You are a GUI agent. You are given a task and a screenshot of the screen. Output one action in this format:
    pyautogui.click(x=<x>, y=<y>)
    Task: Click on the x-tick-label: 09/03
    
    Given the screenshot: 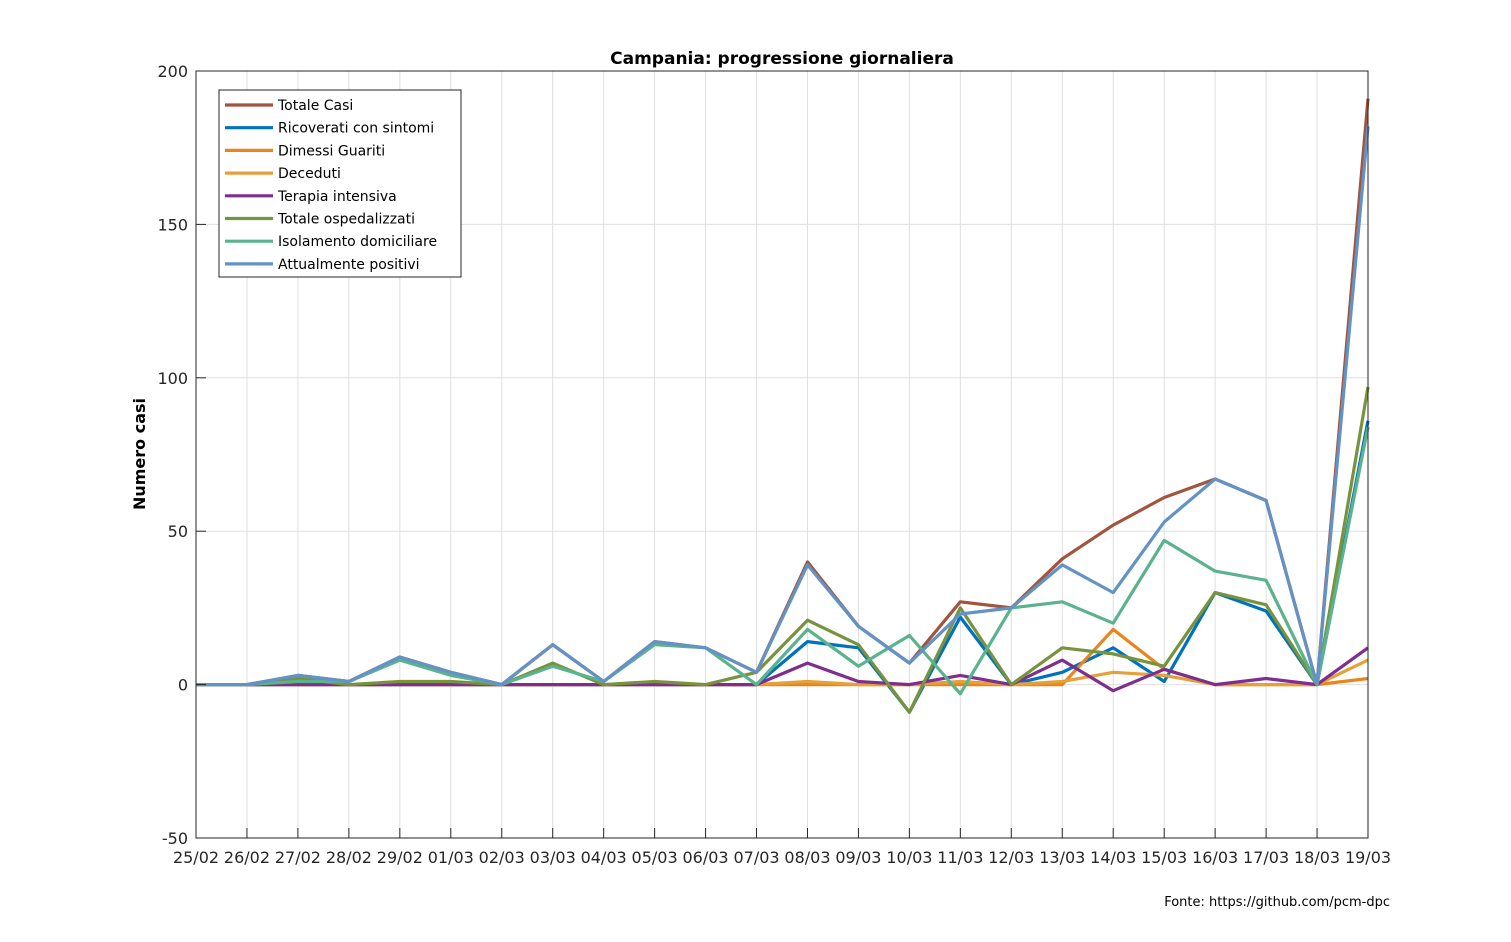 What is the action you would take?
    pyautogui.click(x=858, y=857)
    